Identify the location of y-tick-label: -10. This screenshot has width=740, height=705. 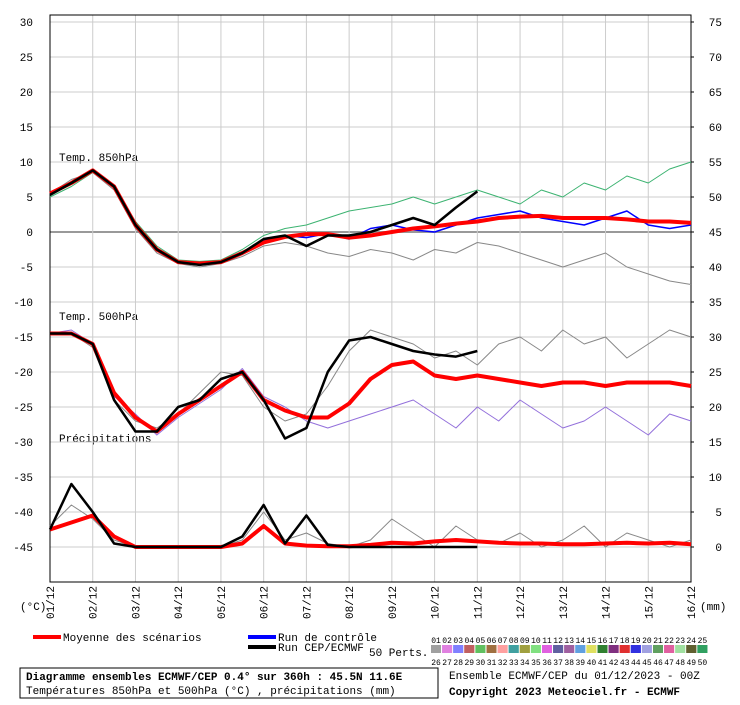
(23, 304).